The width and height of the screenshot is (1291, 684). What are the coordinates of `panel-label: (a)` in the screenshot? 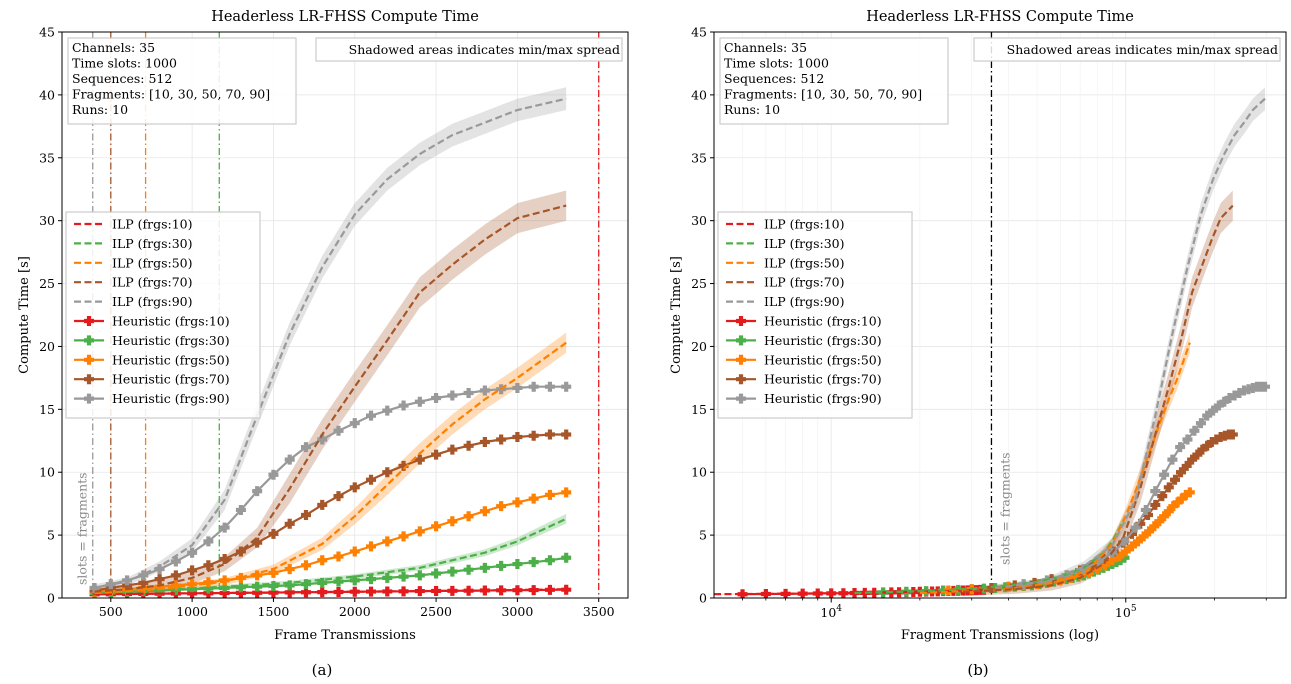 It's located at (322, 670).